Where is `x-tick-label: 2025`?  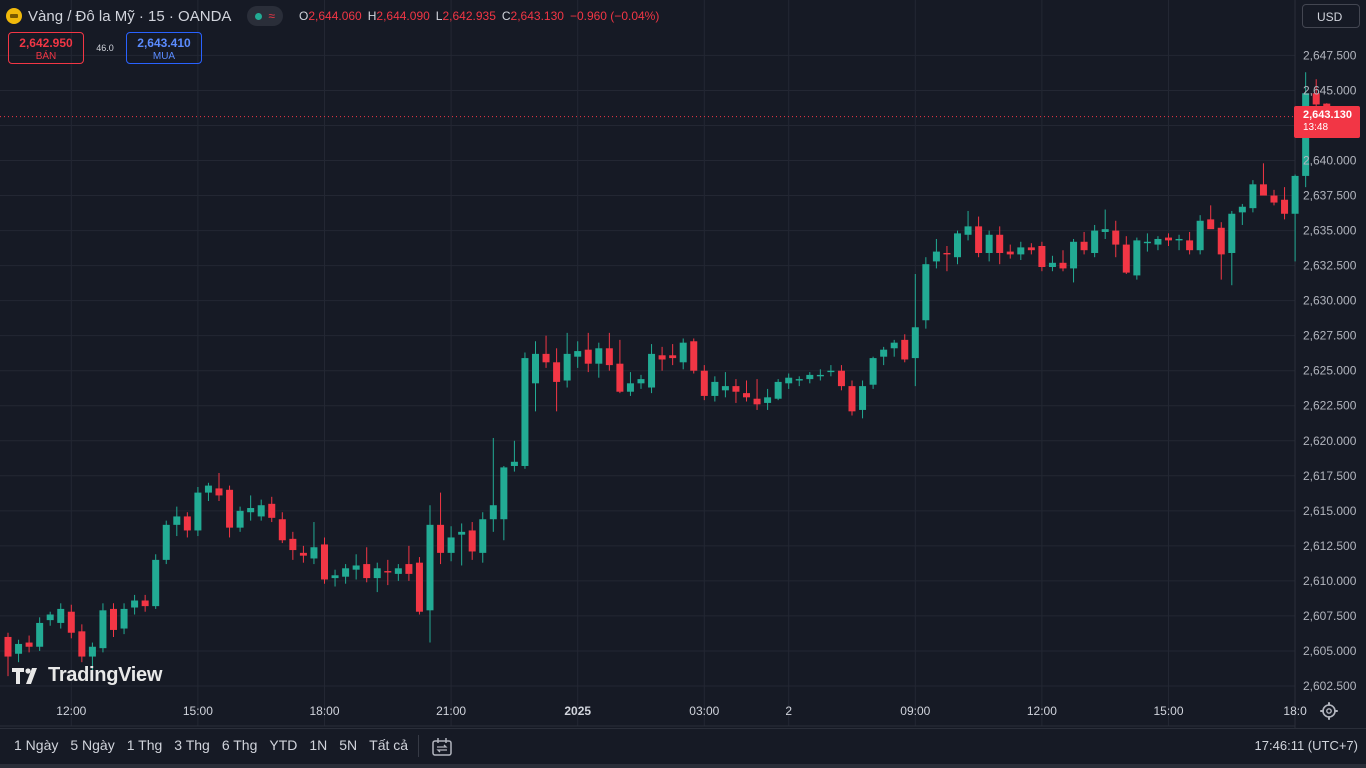 x-tick-label: 2025 is located at coordinates (577, 711).